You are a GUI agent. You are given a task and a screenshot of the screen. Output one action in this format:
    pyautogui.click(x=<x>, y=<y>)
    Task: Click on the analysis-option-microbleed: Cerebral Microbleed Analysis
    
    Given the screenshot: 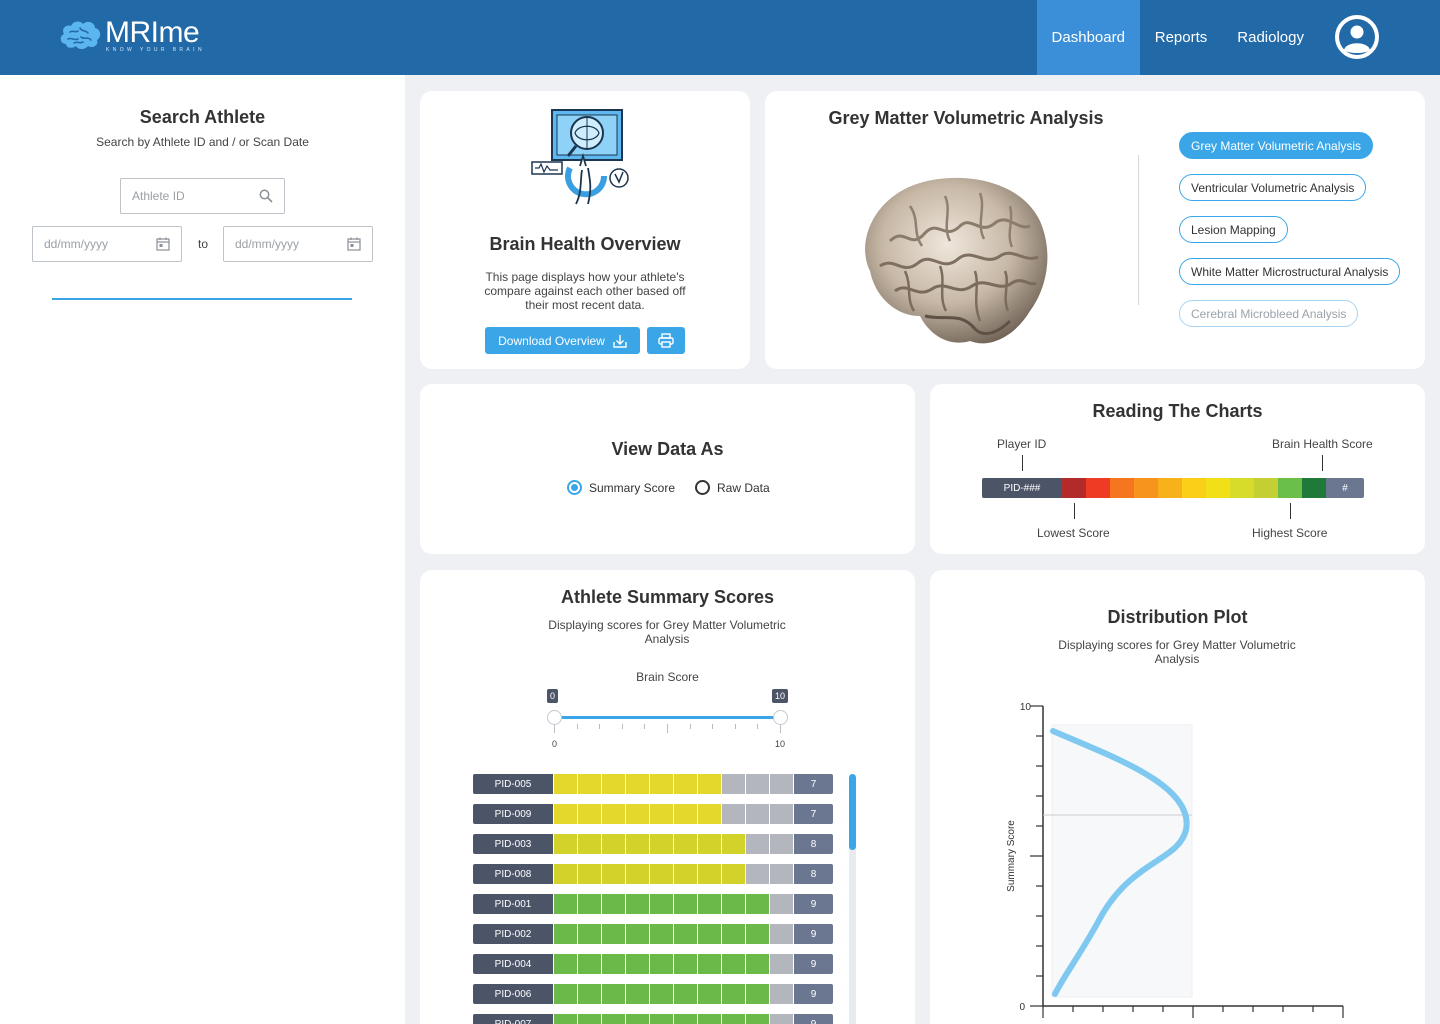 What is the action you would take?
    pyautogui.click(x=1269, y=313)
    